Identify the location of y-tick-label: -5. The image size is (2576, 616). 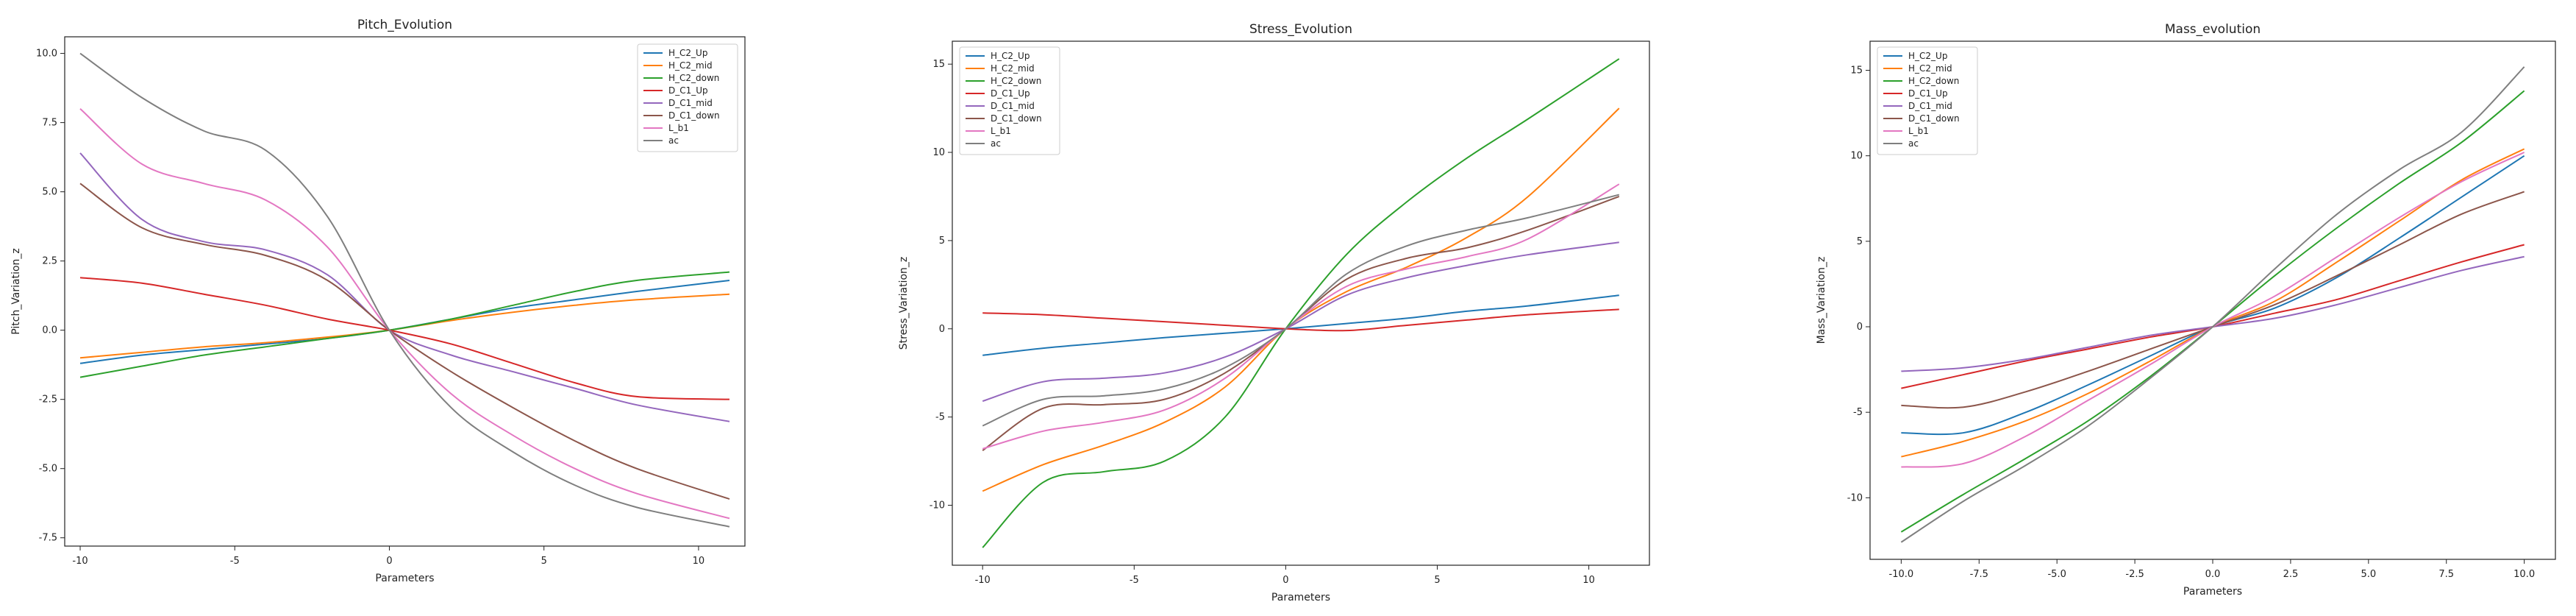
(940, 417).